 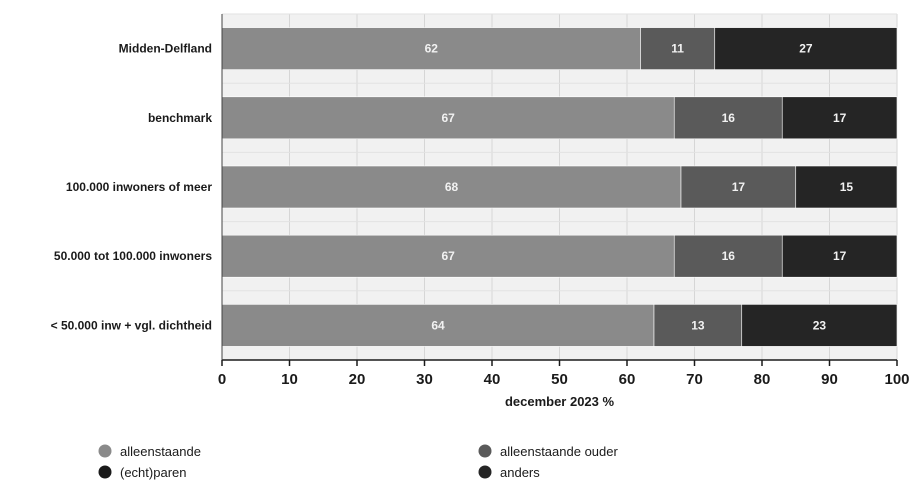 What do you see at coordinates (133, 256) in the screenshot?
I see `category-label: 50.000 tot 100.000 inwoners` at bounding box center [133, 256].